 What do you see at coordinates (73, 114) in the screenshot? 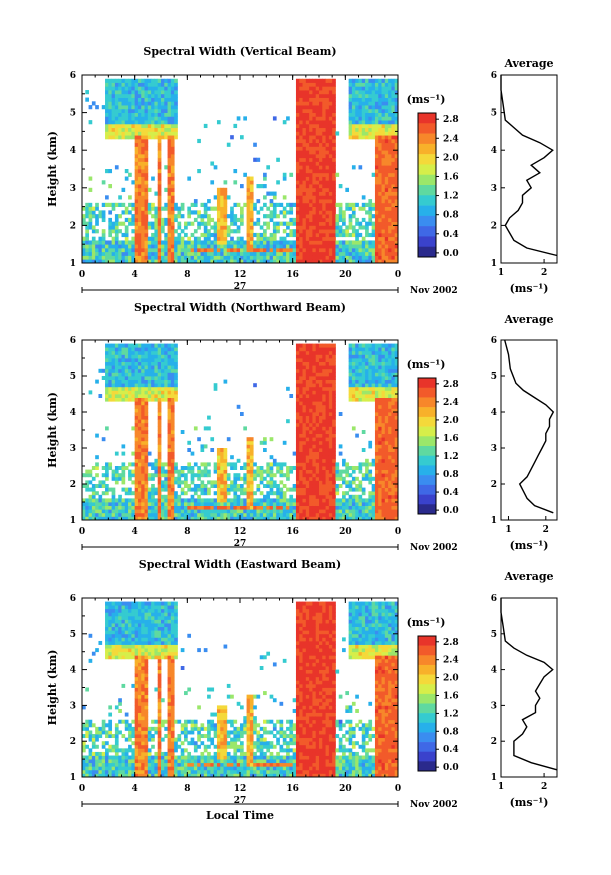
I see `y-tick-label: 5` at bounding box center [73, 114].